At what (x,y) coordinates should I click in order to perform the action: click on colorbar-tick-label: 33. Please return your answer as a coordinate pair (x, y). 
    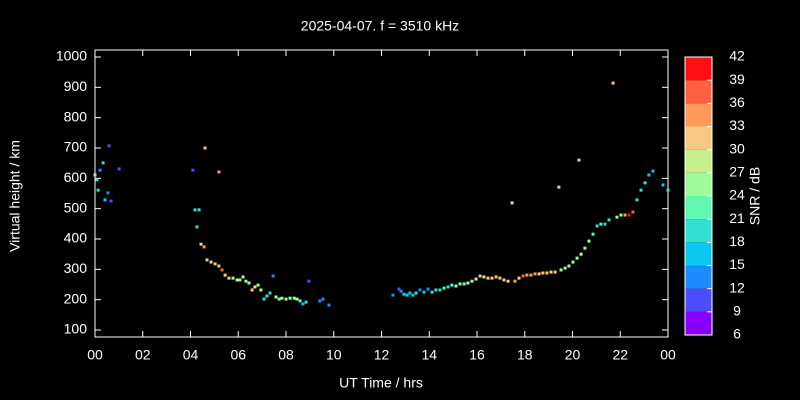
    Looking at the image, I should click on (737, 125).